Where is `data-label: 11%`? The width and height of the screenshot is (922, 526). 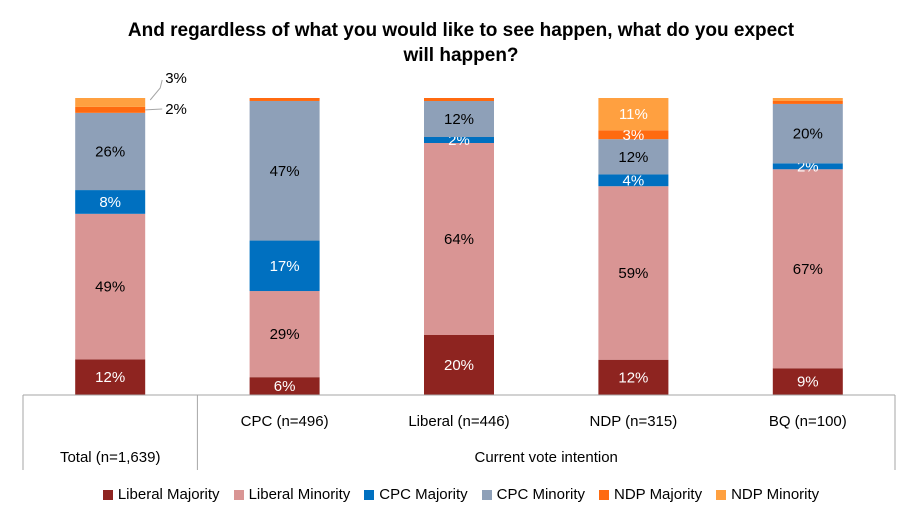 data-label: 11% is located at coordinates (633, 114).